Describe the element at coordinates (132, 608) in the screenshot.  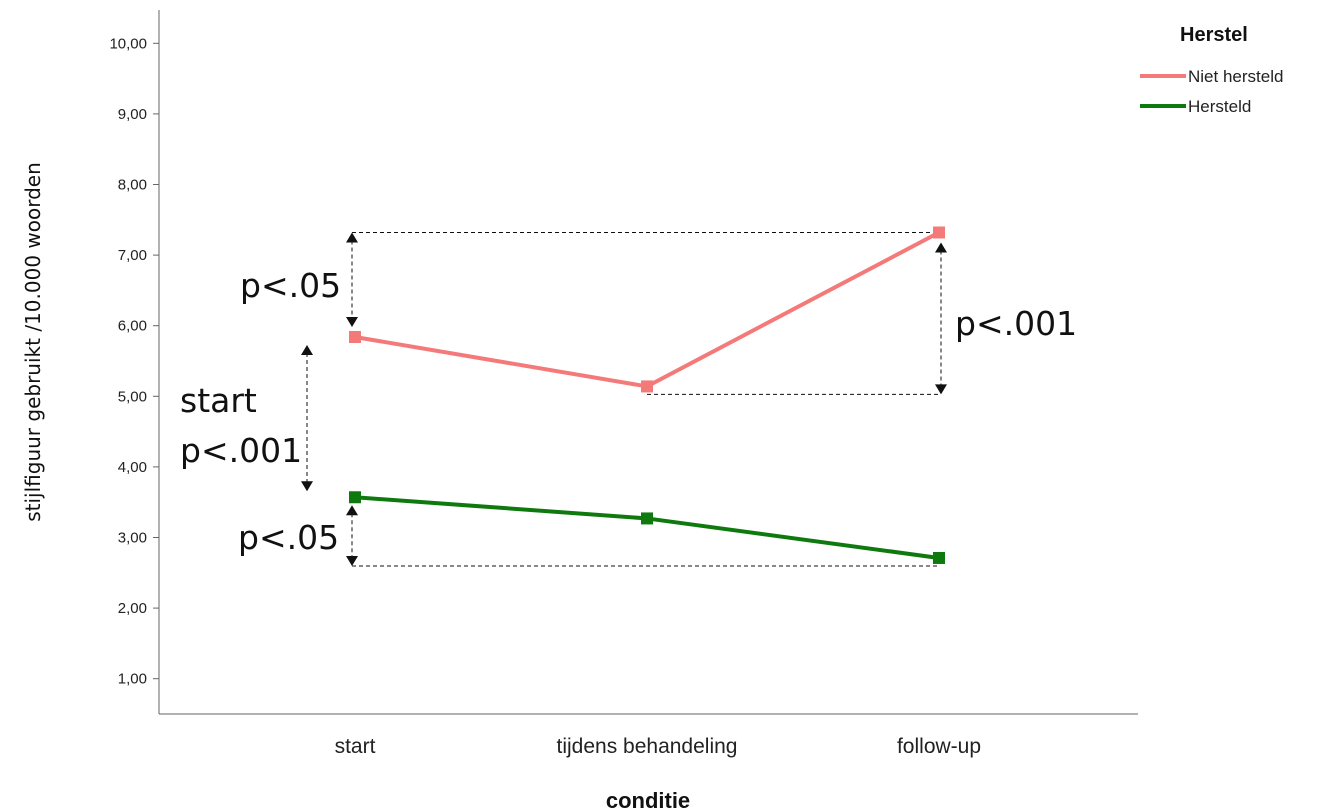
I see `y-tick-label: 2,00` at that location.